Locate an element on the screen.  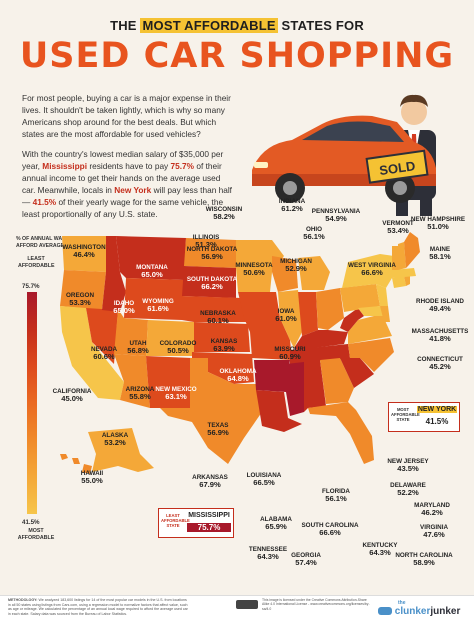
state-value: 60.1% is located at coordinates (218, 320).